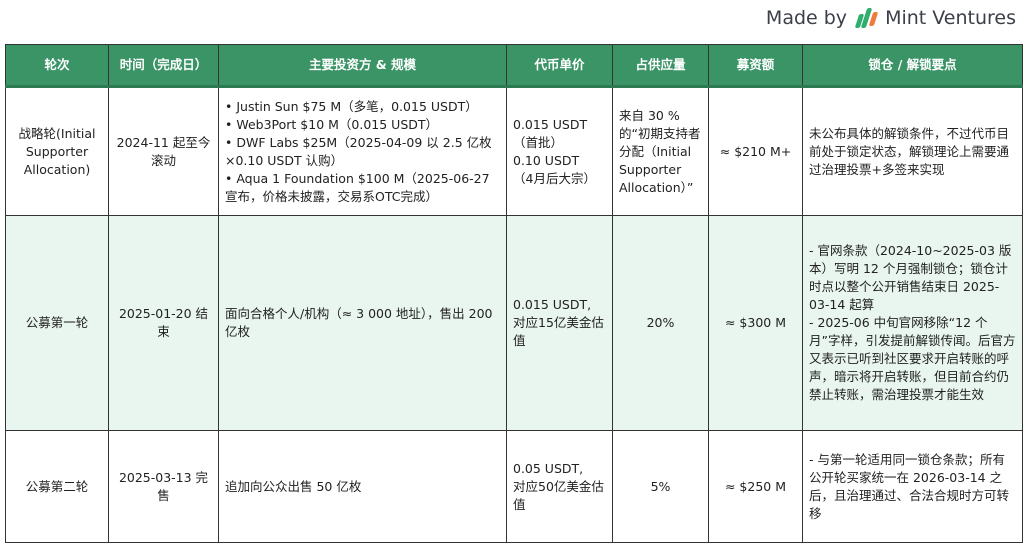 Image resolution: width=1024 pixels, height=545 pixels. What do you see at coordinates (57, 323) in the screenshot?
I see `cell-round: 公募第一轮` at bounding box center [57, 323].